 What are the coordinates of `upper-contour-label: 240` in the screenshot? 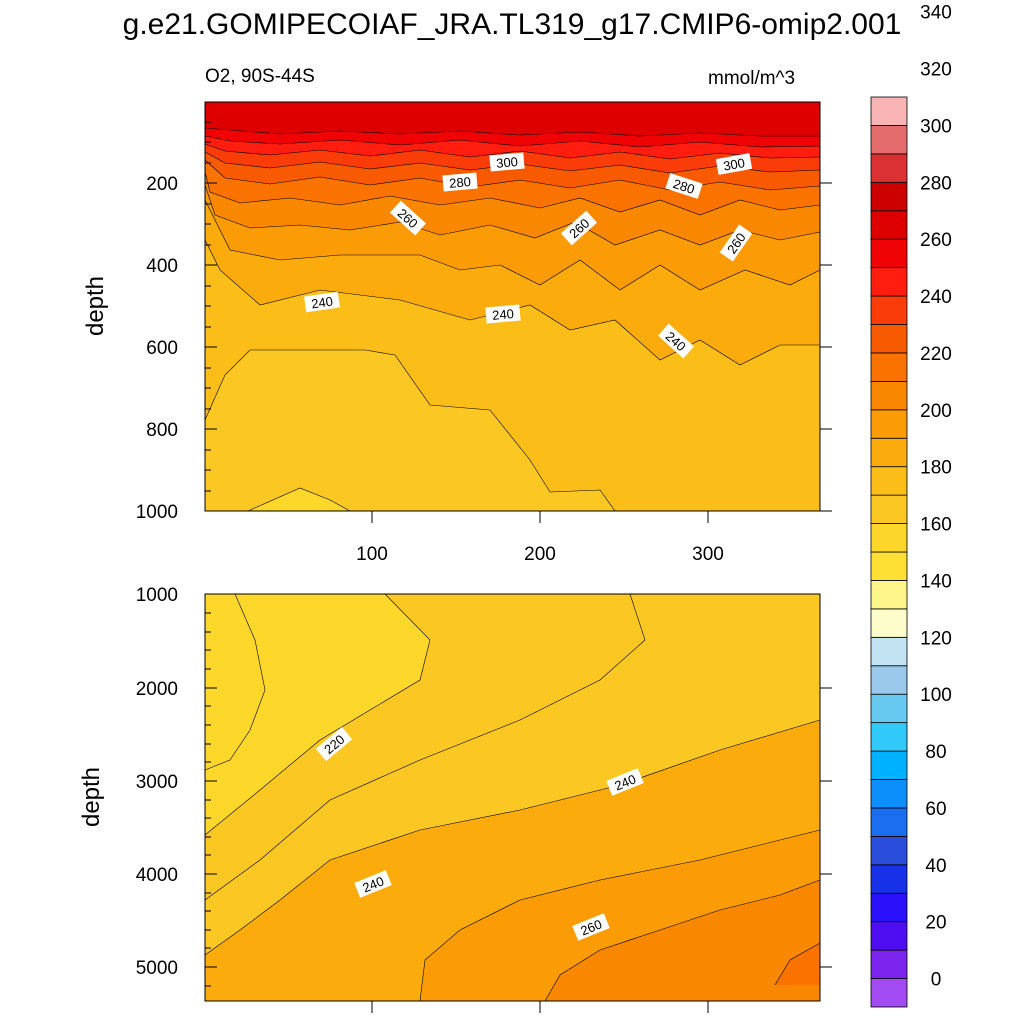 It's located at (503, 314).